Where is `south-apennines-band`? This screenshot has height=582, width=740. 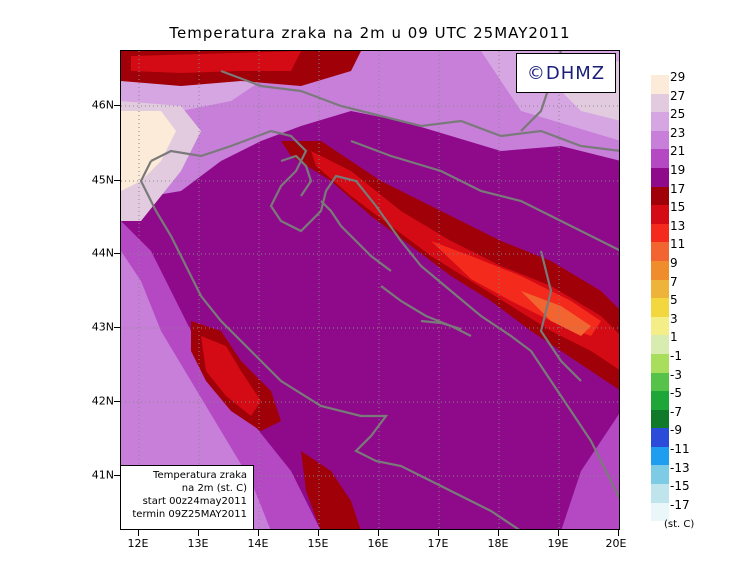 south-apennines-band is located at coordinates (331, 490).